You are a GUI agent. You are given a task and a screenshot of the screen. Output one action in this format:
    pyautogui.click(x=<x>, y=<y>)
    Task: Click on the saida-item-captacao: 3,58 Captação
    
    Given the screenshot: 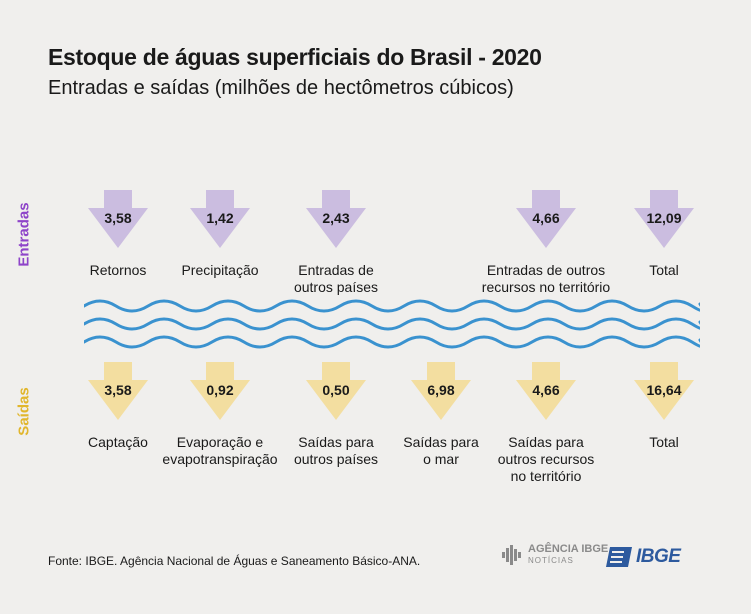 What is the action you would take?
    pyautogui.click(x=118, y=406)
    